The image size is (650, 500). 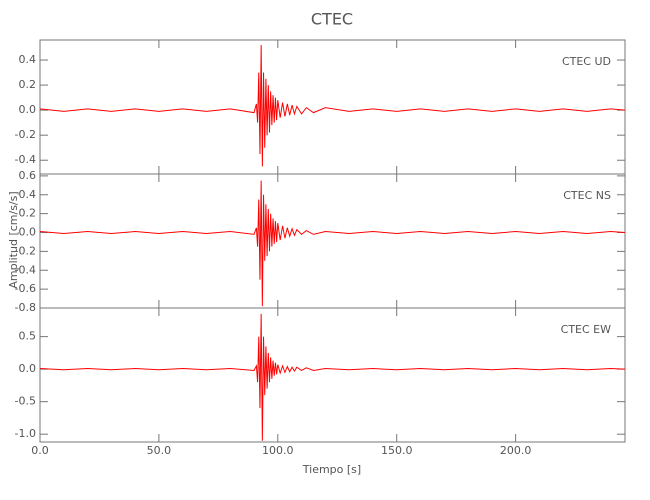 What do you see at coordinates (40, 450) in the screenshot?
I see `x-tick-label: 0.0` at bounding box center [40, 450].